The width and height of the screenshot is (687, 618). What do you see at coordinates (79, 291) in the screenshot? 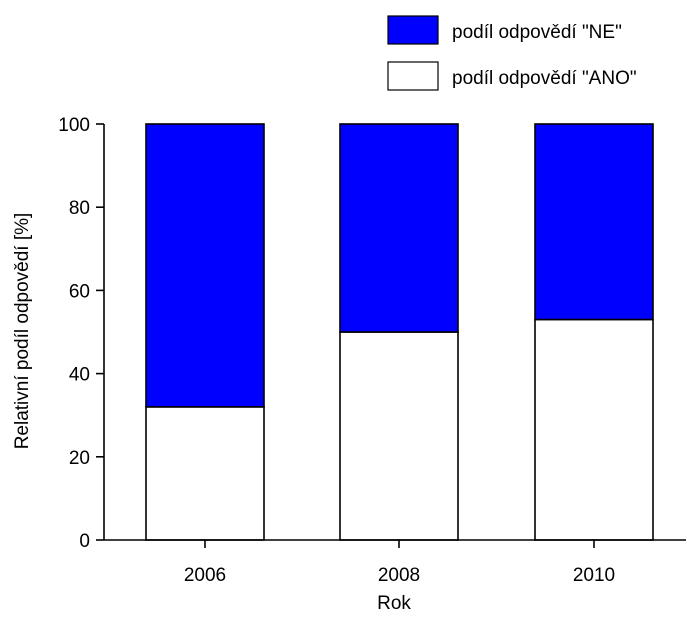
I see `y-tick-label: 60` at bounding box center [79, 291].